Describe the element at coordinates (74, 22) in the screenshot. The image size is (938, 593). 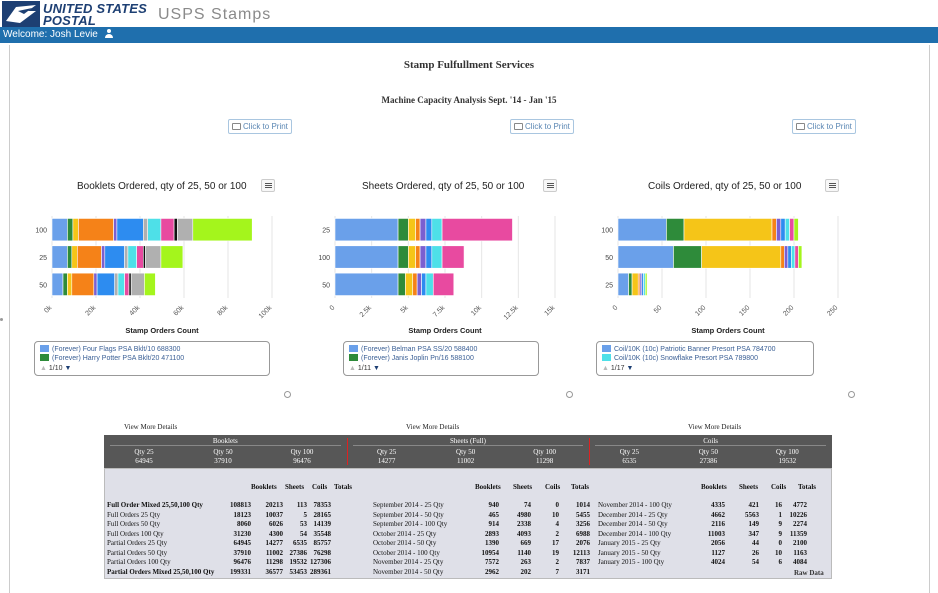
I see `usps-logo: UNITED STATES POSTAL SERVICE.` at that location.